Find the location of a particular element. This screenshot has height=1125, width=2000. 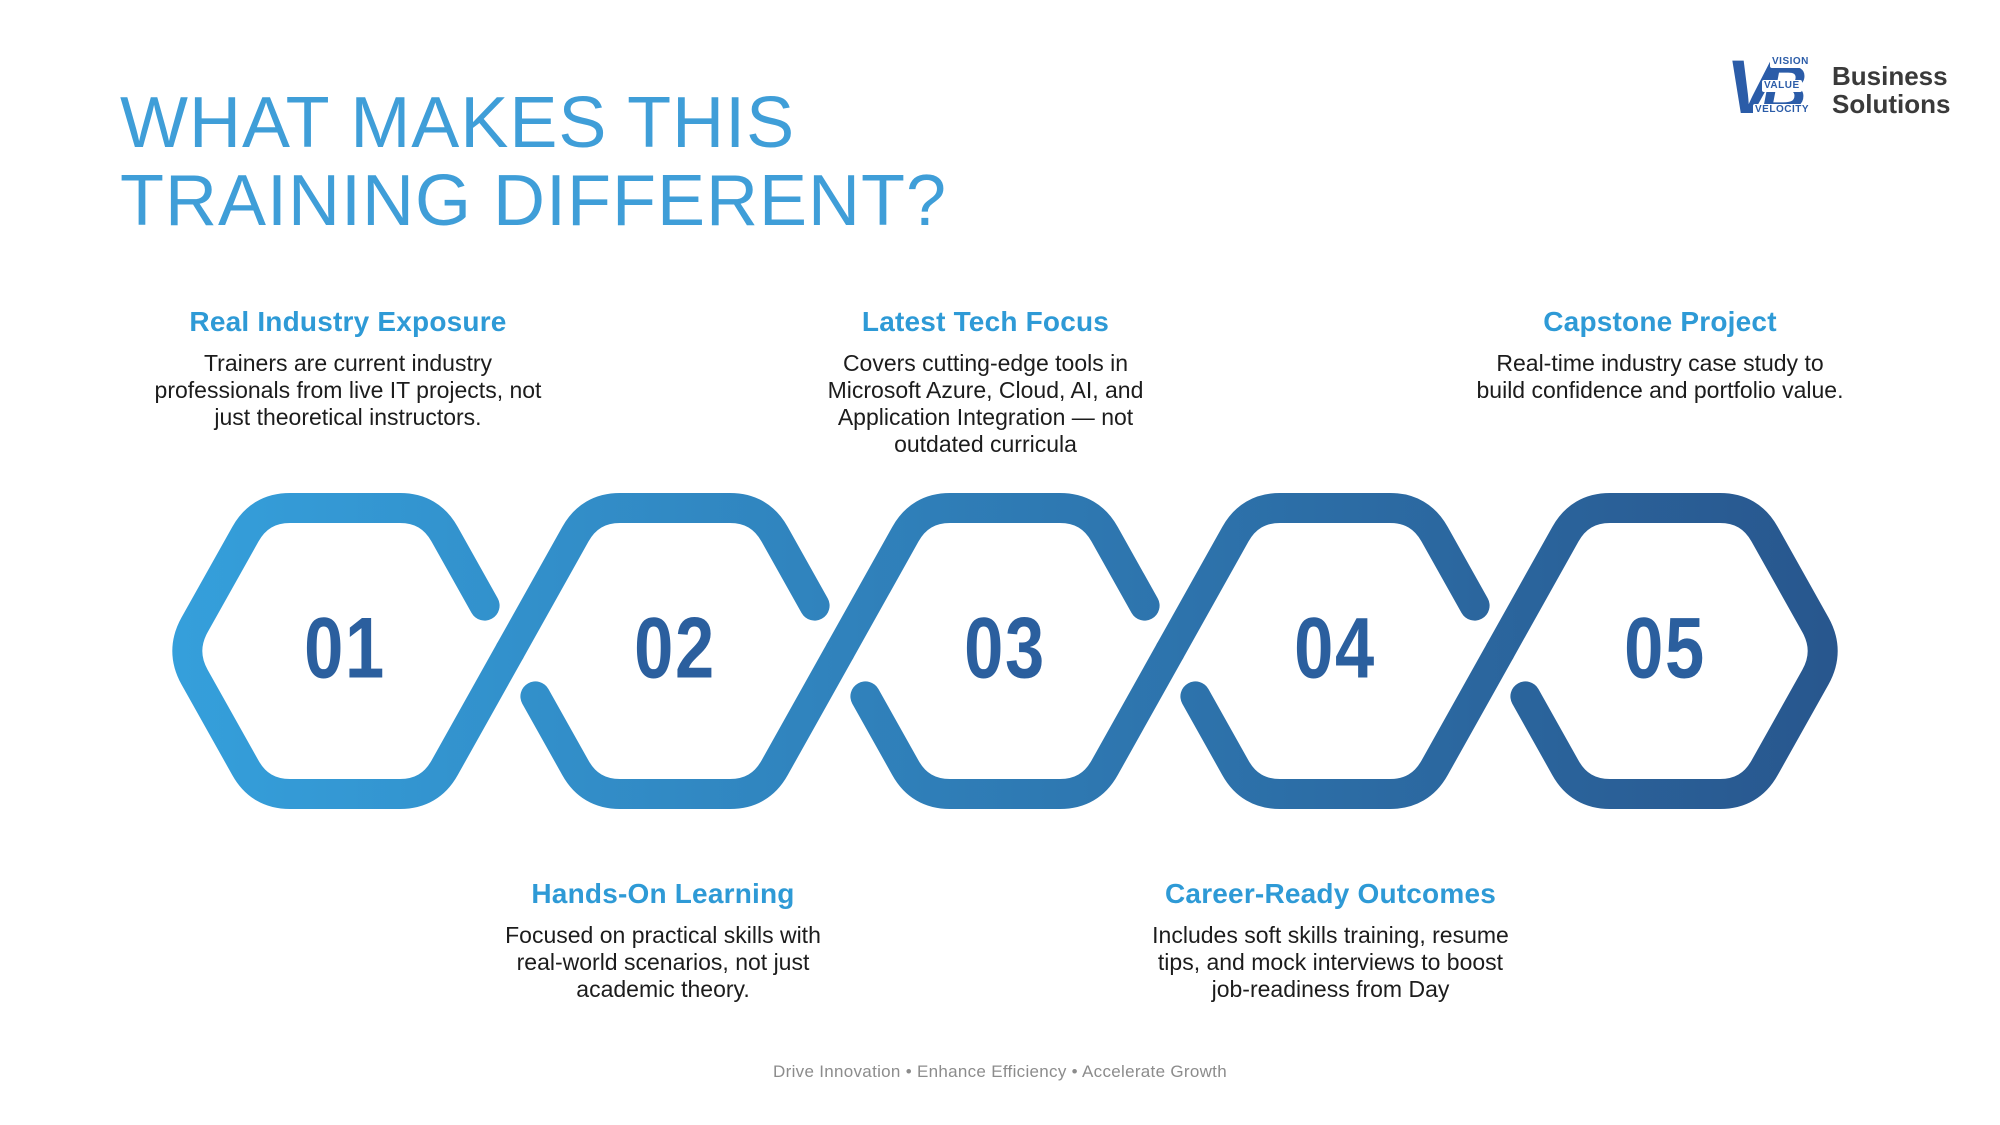

hexagon-number-03: 03 is located at coordinates (1005, 648).